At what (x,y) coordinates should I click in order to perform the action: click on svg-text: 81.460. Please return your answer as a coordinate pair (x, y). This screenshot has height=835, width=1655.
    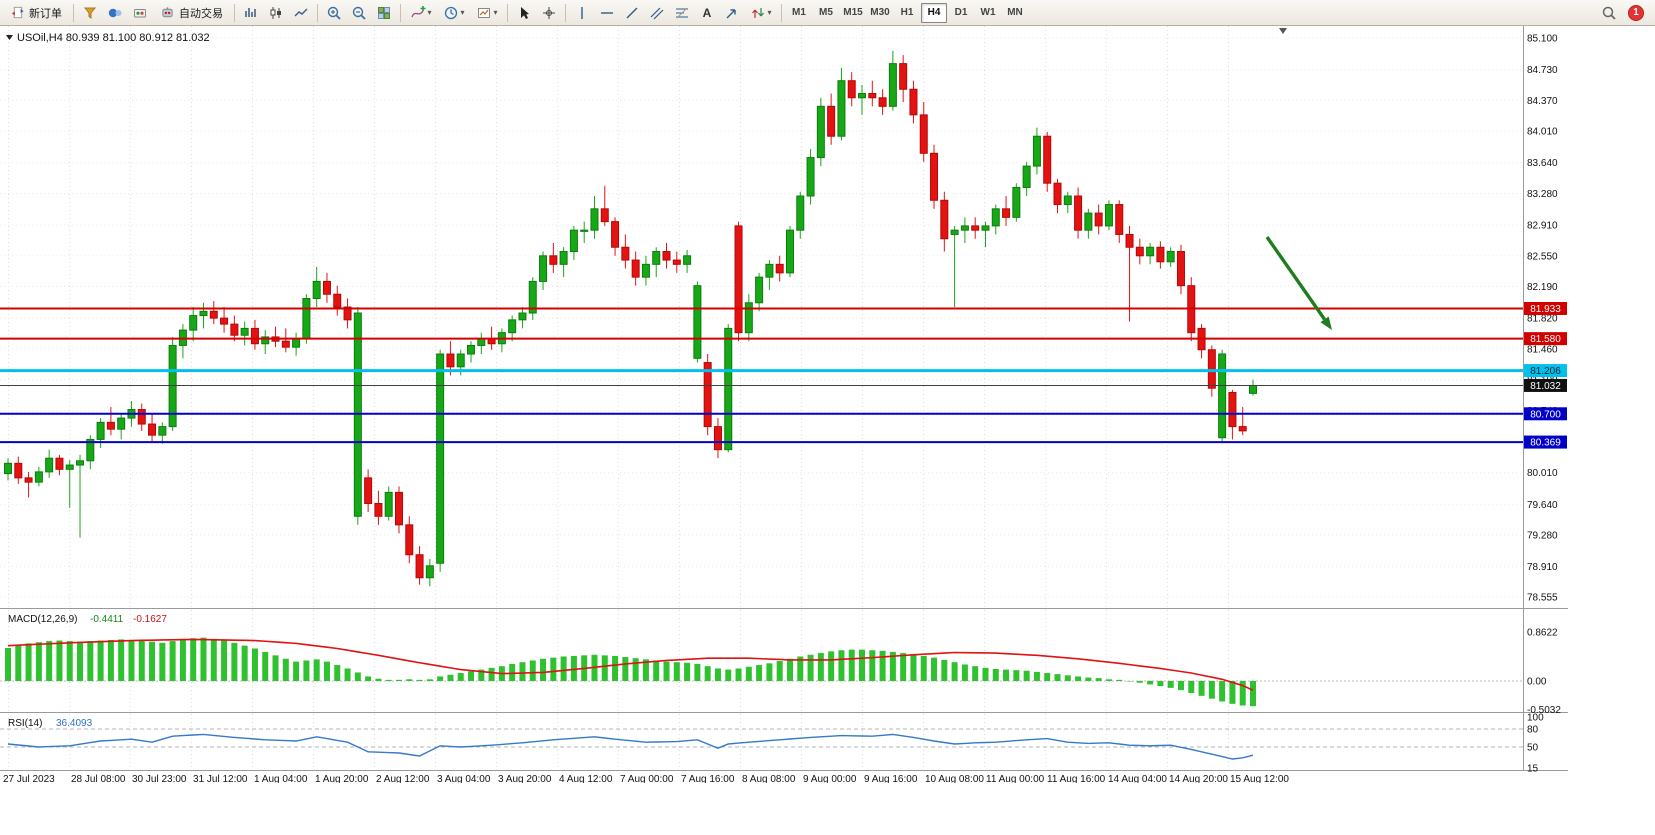
    Looking at the image, I should click on (1542, 349).